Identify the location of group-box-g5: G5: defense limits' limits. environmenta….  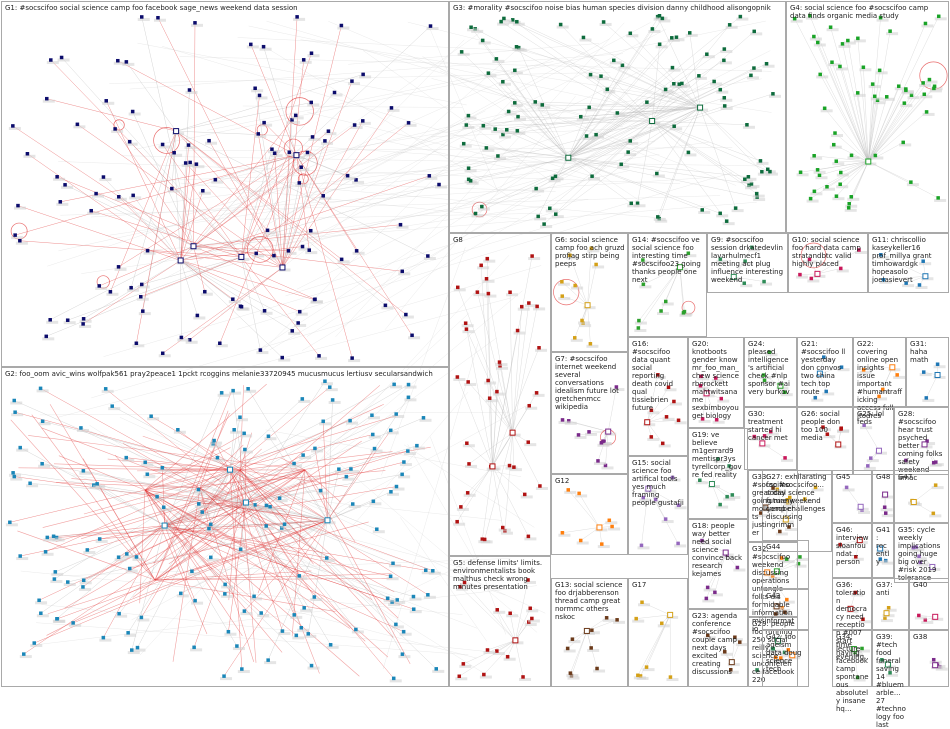
(500, 621).